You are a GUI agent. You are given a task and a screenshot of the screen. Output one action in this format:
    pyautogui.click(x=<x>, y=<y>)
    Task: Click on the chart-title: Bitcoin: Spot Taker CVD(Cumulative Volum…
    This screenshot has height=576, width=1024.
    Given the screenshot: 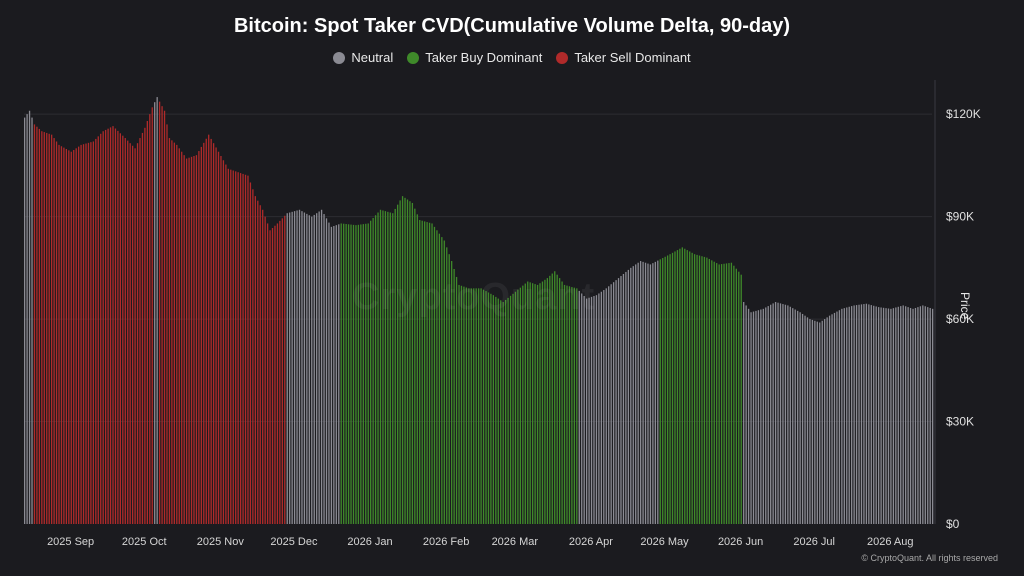 What is the action you would take?
    pyautogui.click(x=512, y=26)
    